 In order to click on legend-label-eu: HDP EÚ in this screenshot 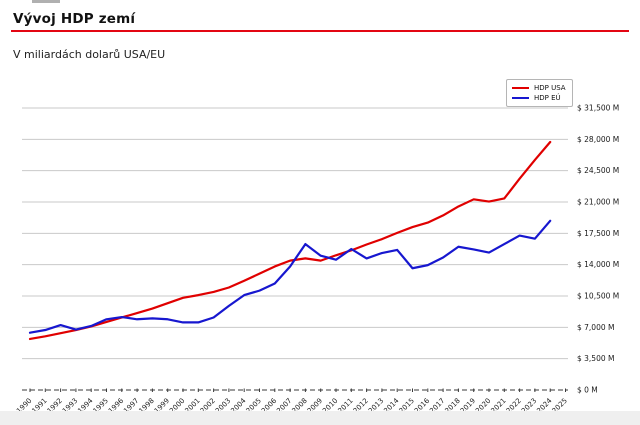, I will do `click(547, 98)`.